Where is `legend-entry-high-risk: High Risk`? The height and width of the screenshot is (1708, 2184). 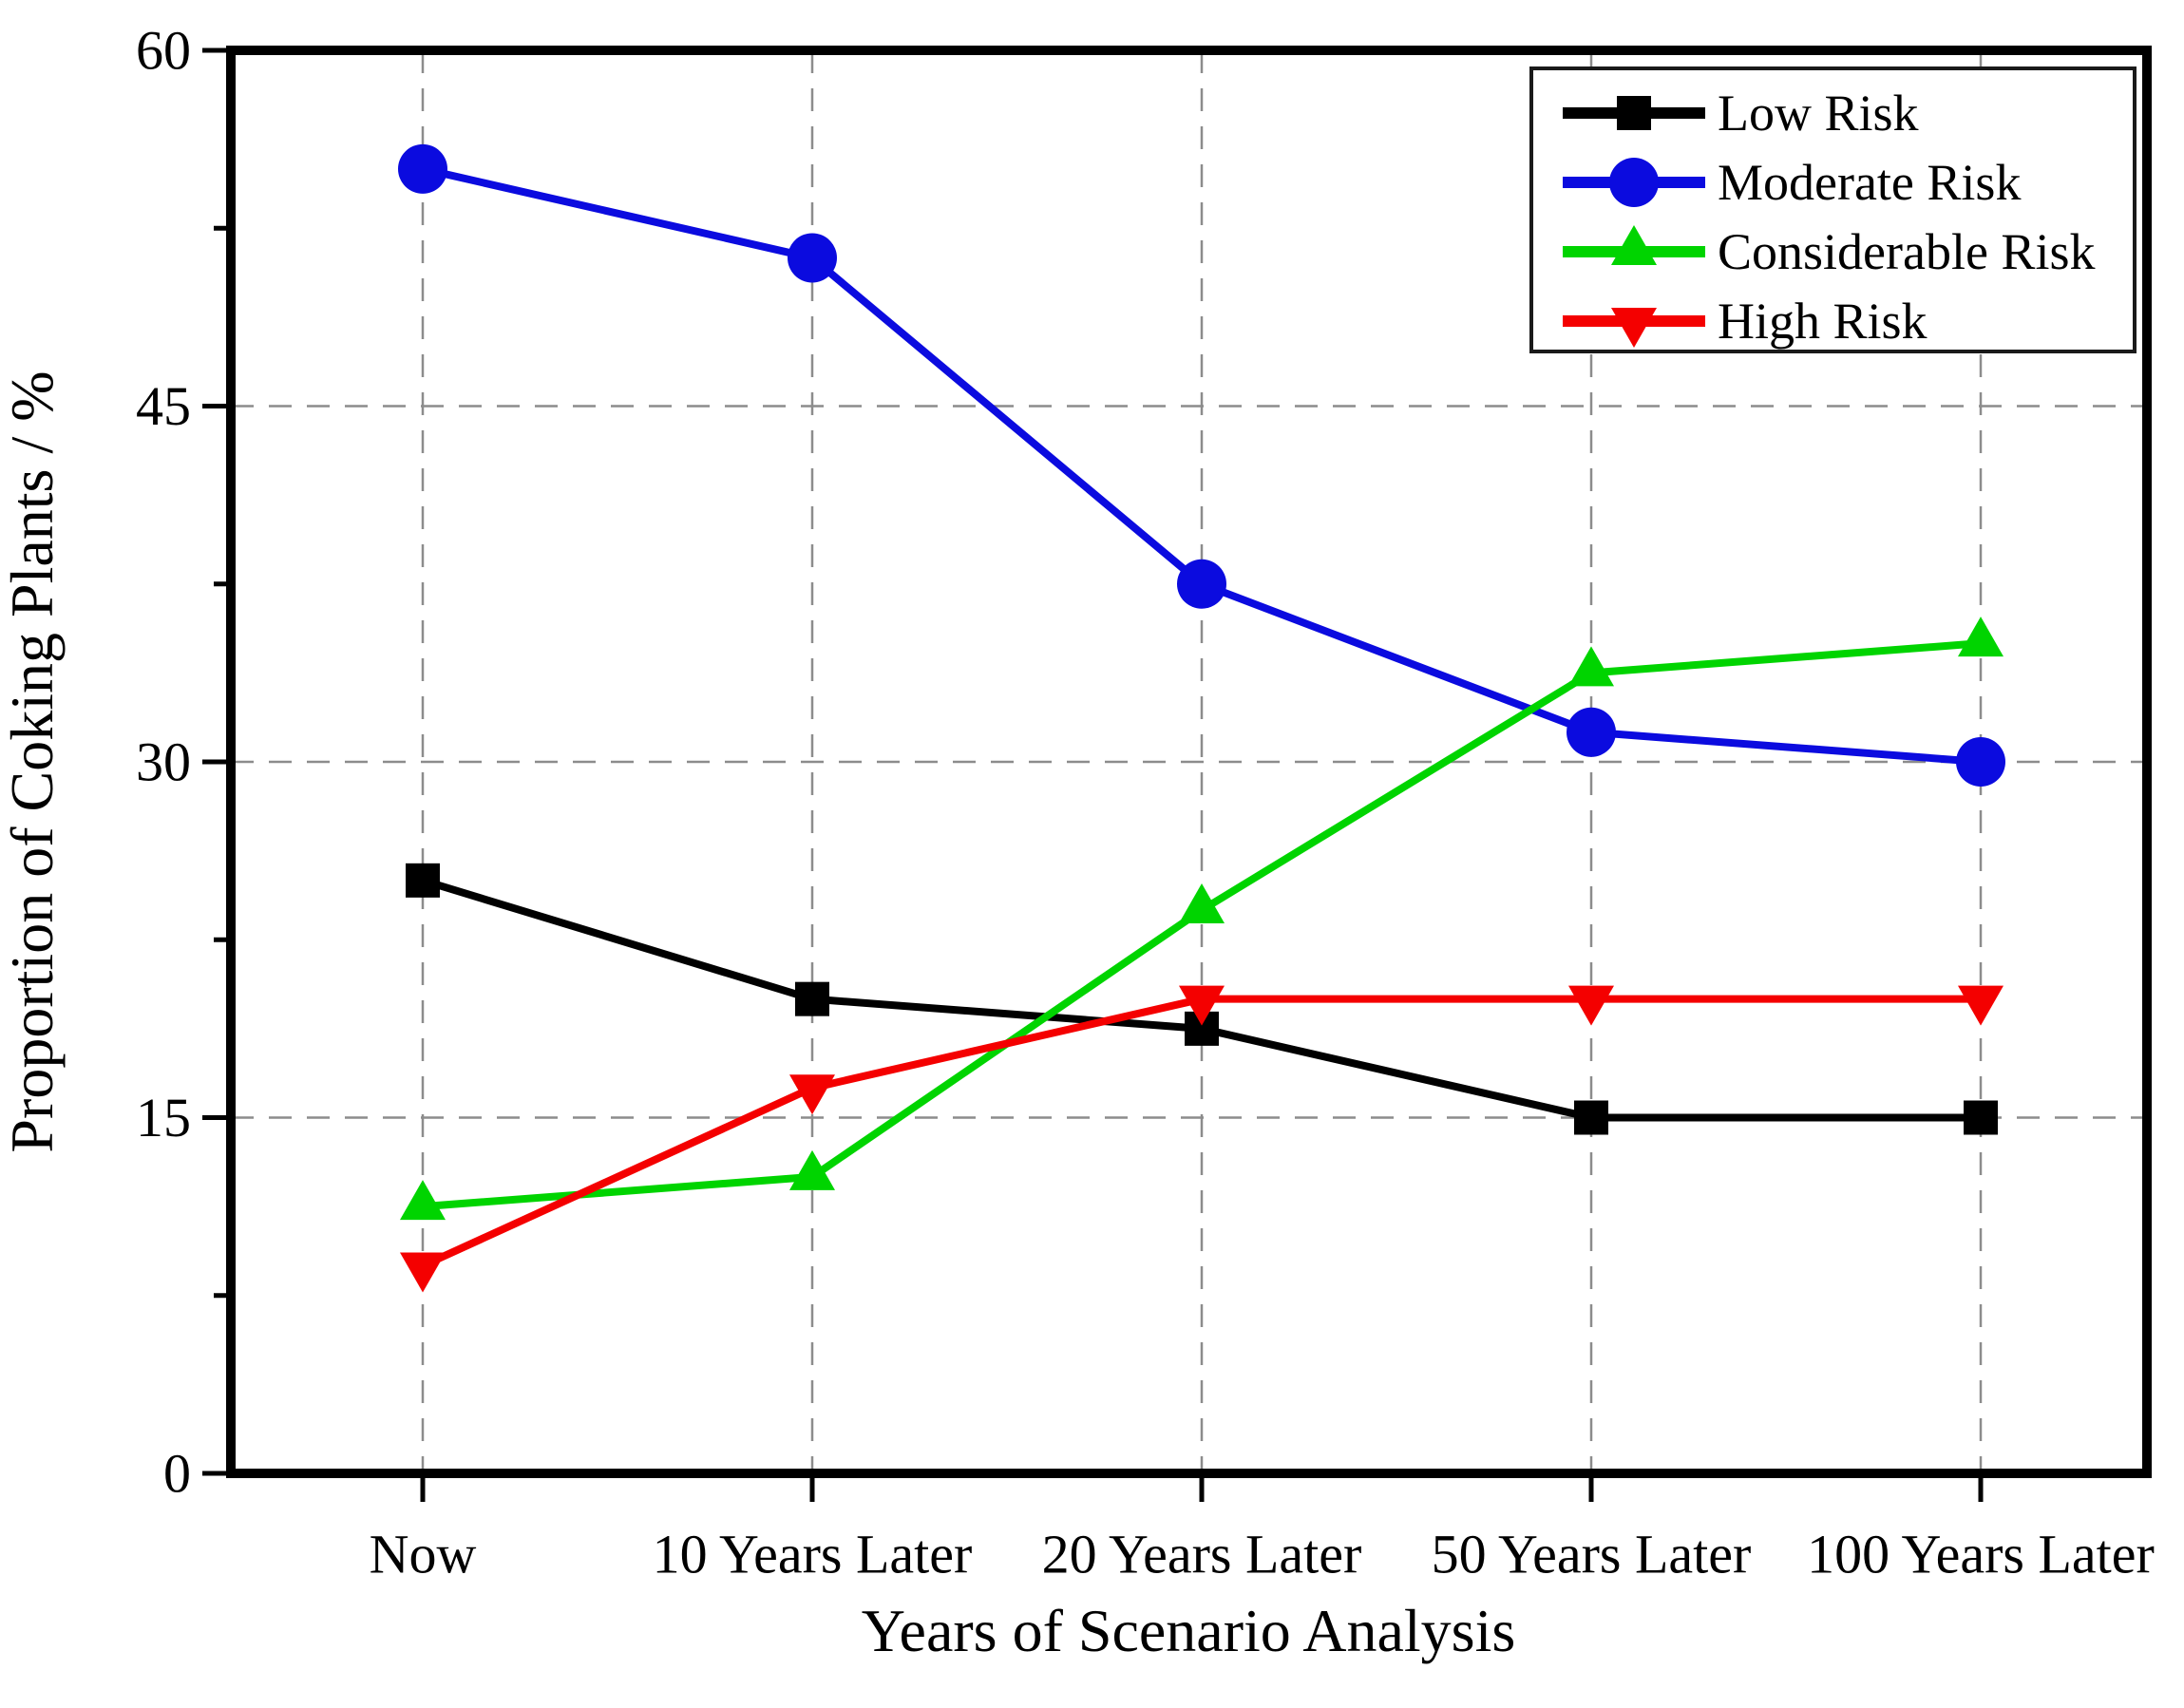
legend-entry-high-risk: High Risk is located at coordinates (1746, 321).